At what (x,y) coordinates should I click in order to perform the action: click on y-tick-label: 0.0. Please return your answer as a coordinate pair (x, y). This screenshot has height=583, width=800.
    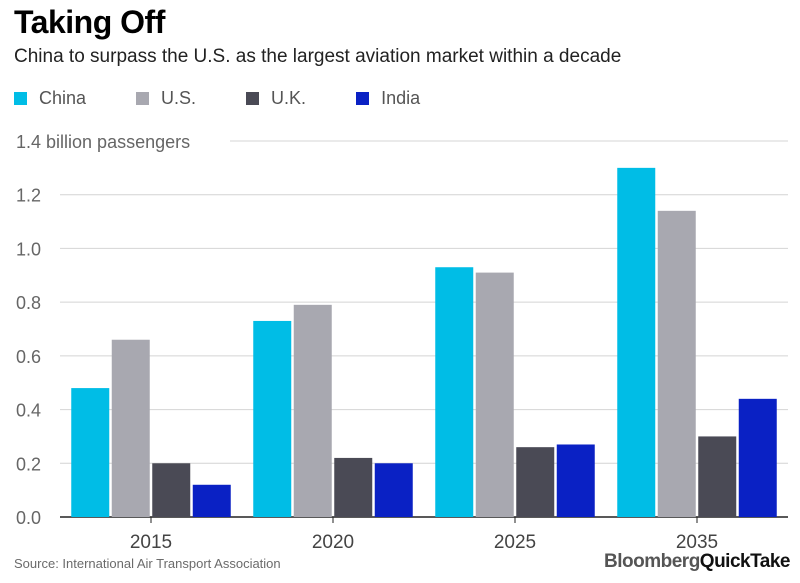
    Looking at the image, I should click on (28, 518).